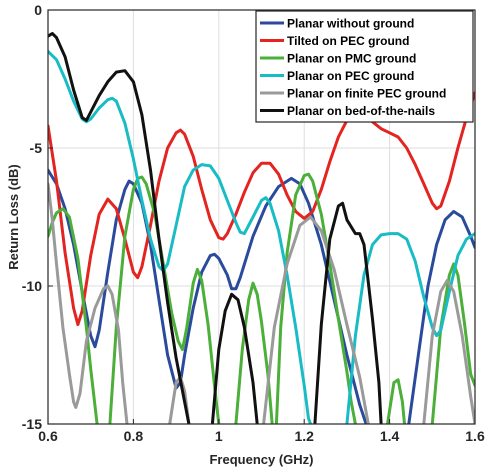 Image resolution: width=495 pixels, height=472 pixels. Describe the element at coordinates (348, 41) in the screenshot. I see `legend-label: Tilted on PEC ground` at that location.